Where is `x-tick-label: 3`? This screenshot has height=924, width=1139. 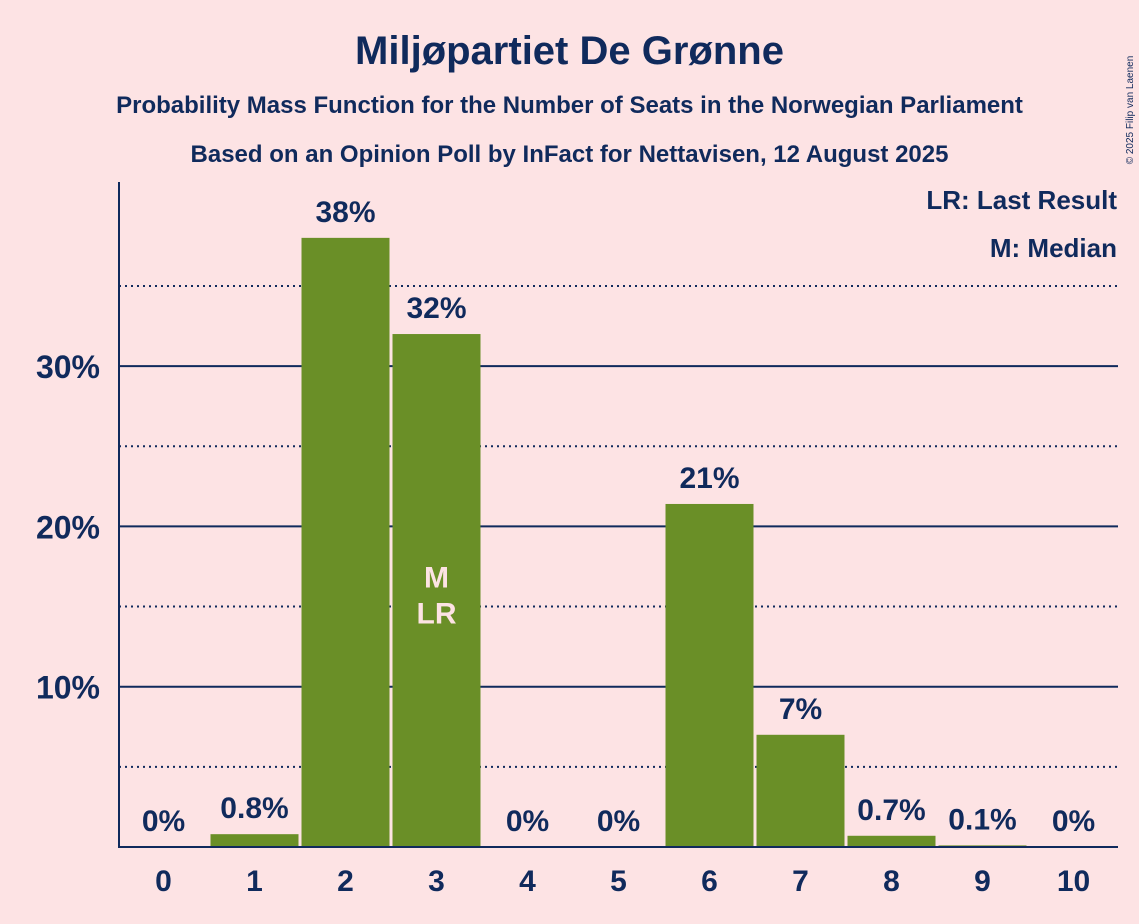 x-tick-label: 3 is located at coordinates (436, 881).